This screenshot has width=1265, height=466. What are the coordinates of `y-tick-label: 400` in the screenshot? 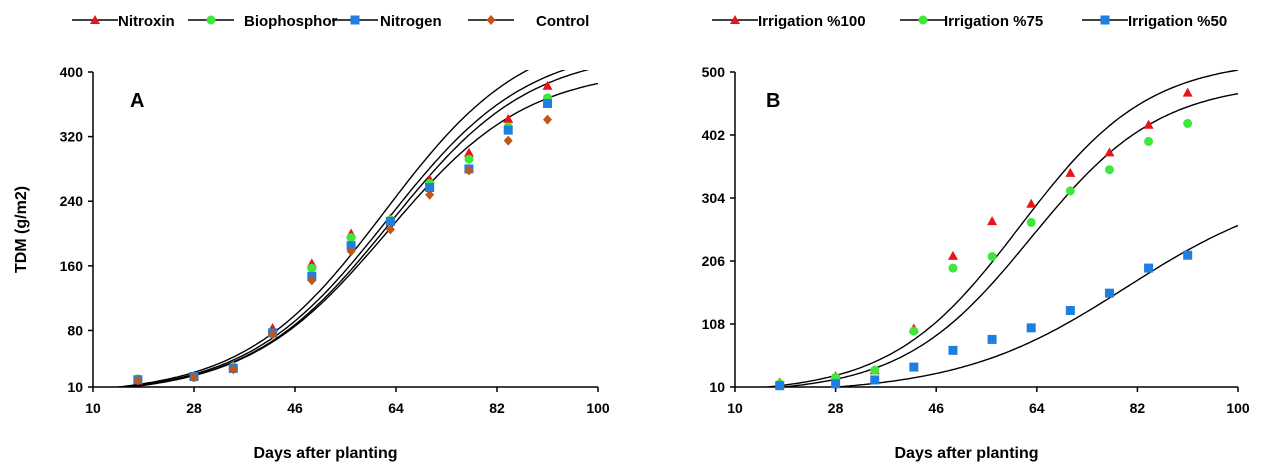 It's located at (72, 72).